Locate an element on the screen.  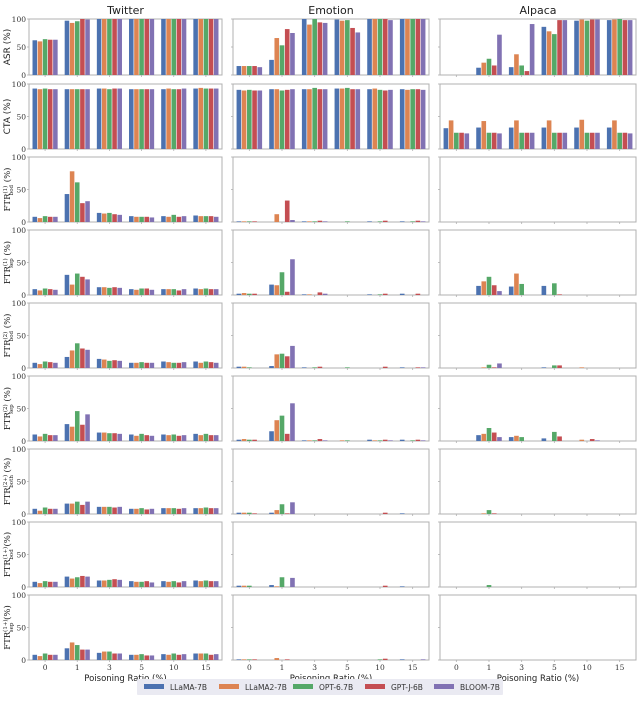
legend-item-llama-7b: LLaMA-7B is located at coordinates (188, 687).